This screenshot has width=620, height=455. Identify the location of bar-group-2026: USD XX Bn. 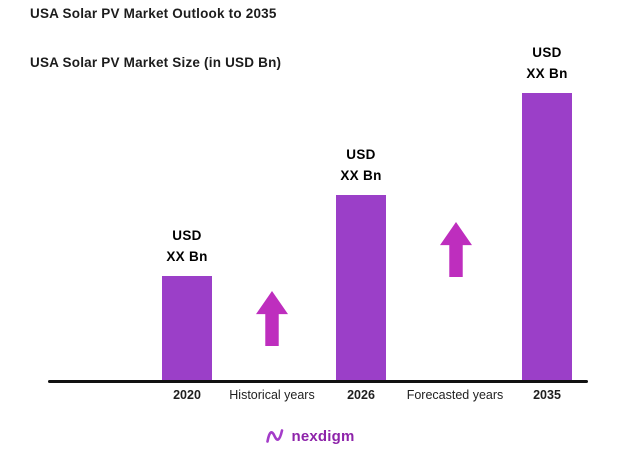
(361, 262).